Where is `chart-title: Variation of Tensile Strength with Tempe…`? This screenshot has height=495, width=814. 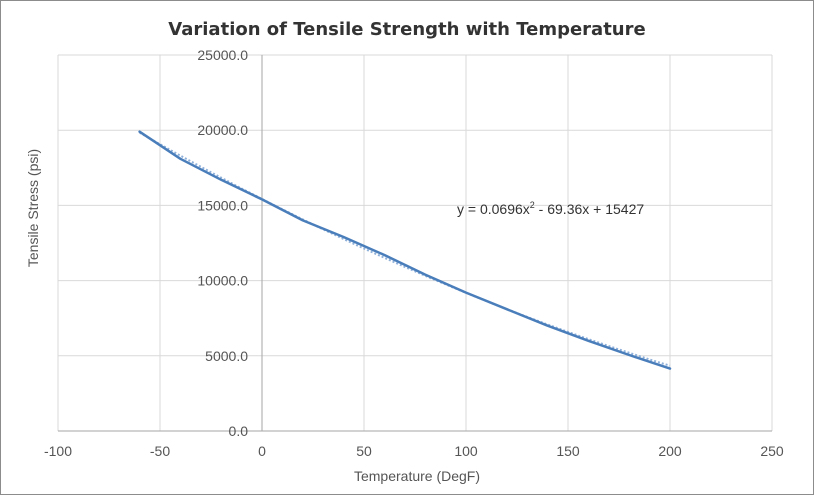
chart-title: Variation of Tensile Strength with Tempe… is located at coordinates (406, 29).